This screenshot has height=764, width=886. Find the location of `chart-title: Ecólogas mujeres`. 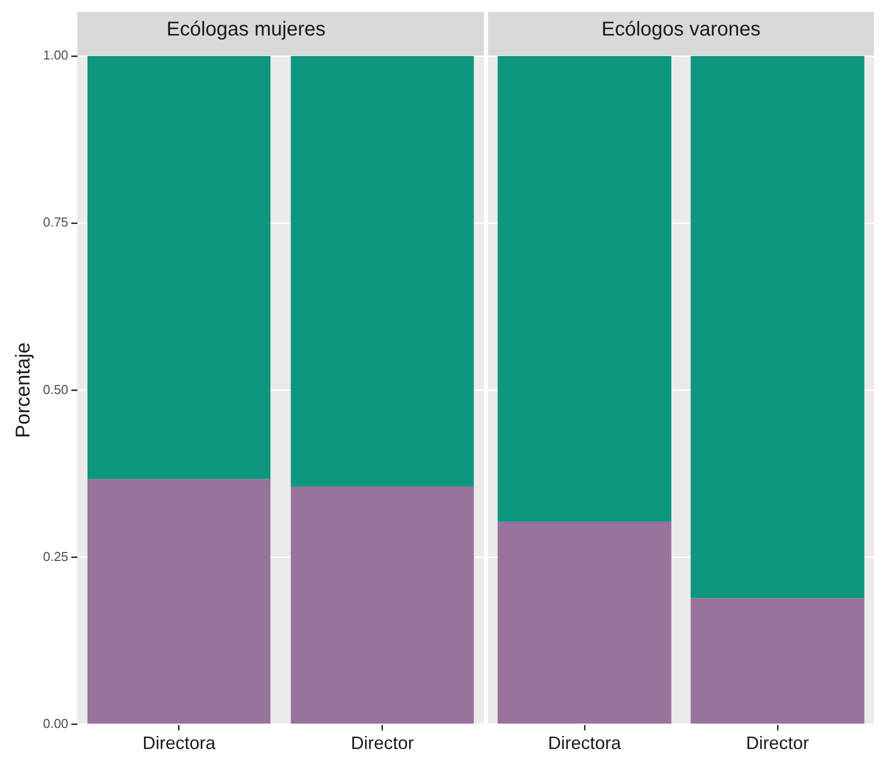

chart-title: Ecólogas mujeres is located at coordinates (246, 29).